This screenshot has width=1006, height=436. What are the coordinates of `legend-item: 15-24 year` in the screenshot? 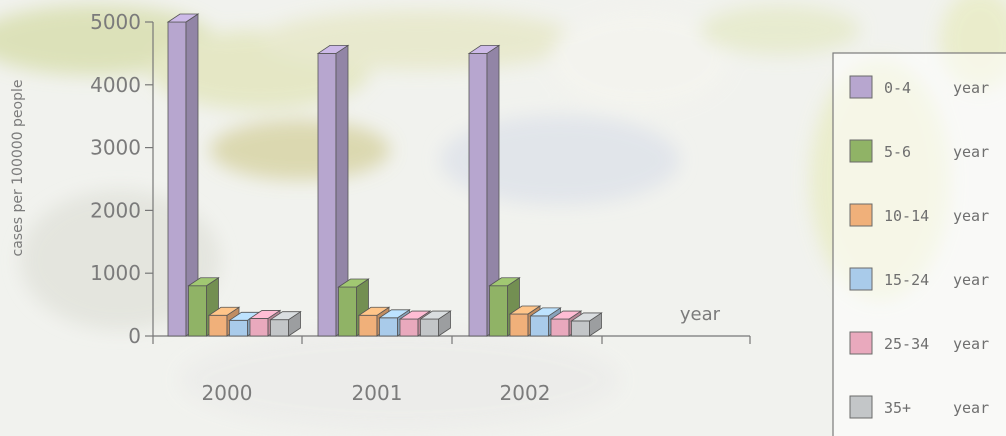 It's located at (919, 279).